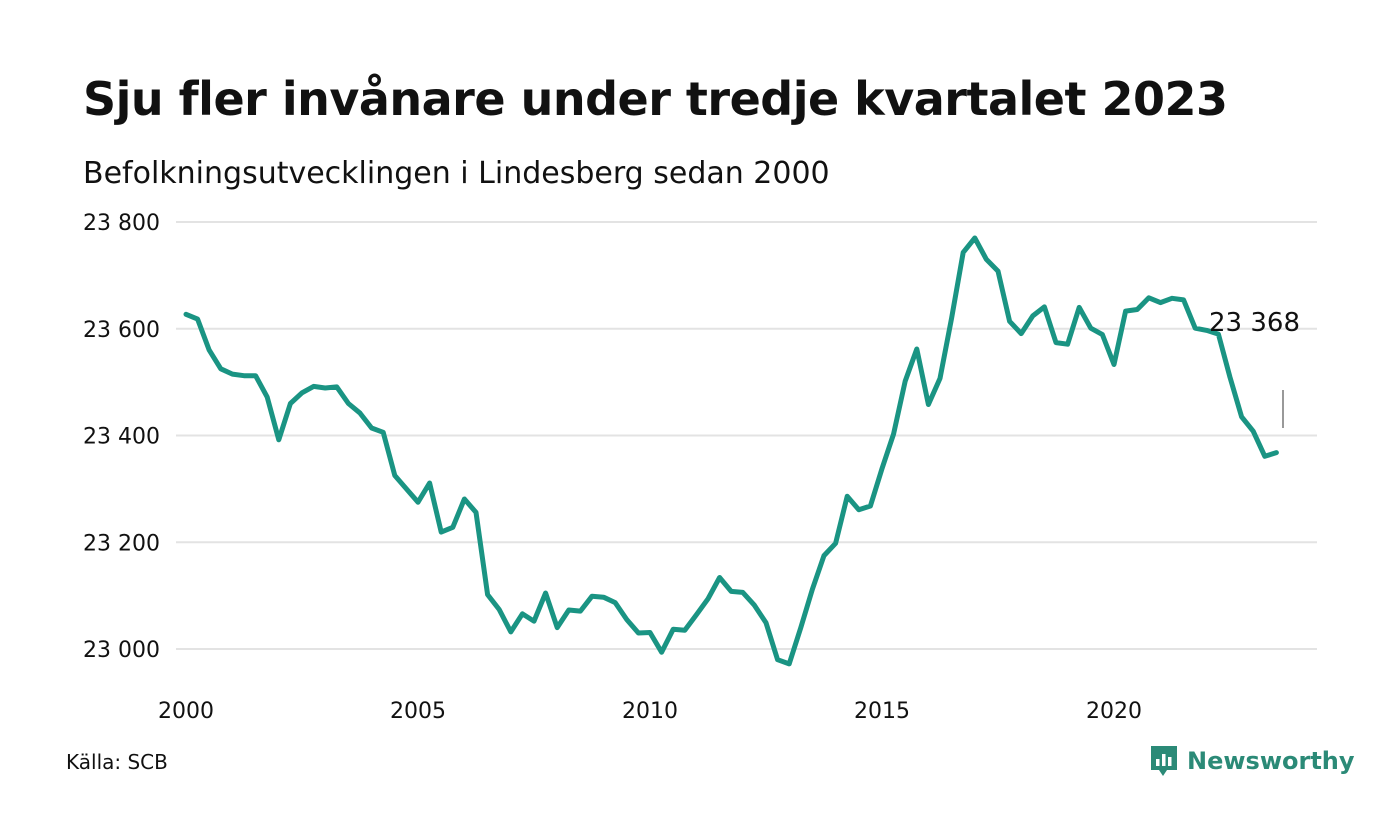  Describe the element at coordinates (1271, 761) in the screenshot. I see `brand-name: Newsworthy` at that location.